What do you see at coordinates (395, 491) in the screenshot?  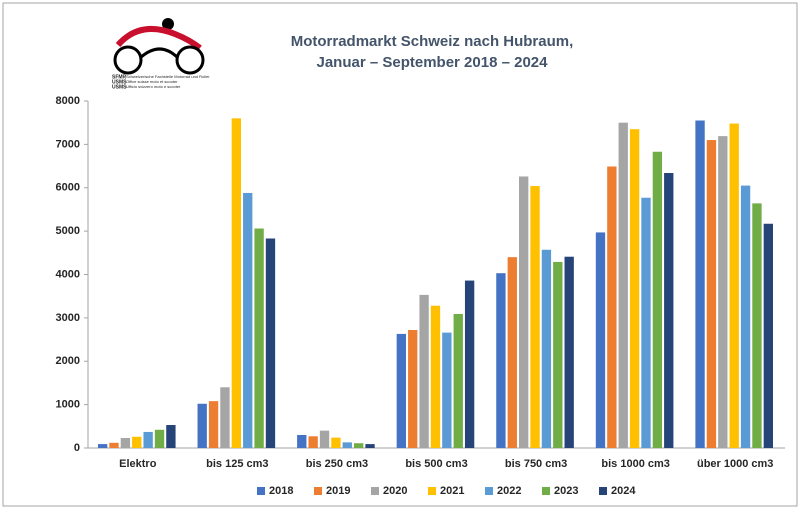 I see `legend-label: 2020` at bounding box center [395, 491].